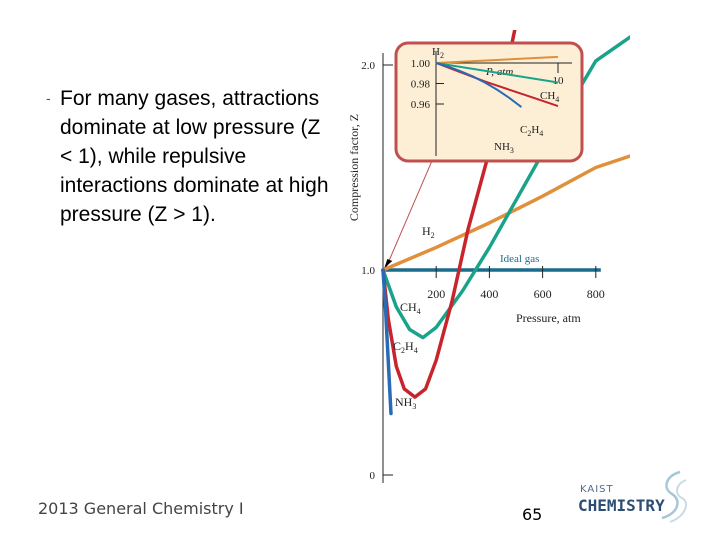  What do you see at coordinates (438, 53) in the screenshot?
I see `inset-series-label-h2: H2` at bounding box center [438, 53].